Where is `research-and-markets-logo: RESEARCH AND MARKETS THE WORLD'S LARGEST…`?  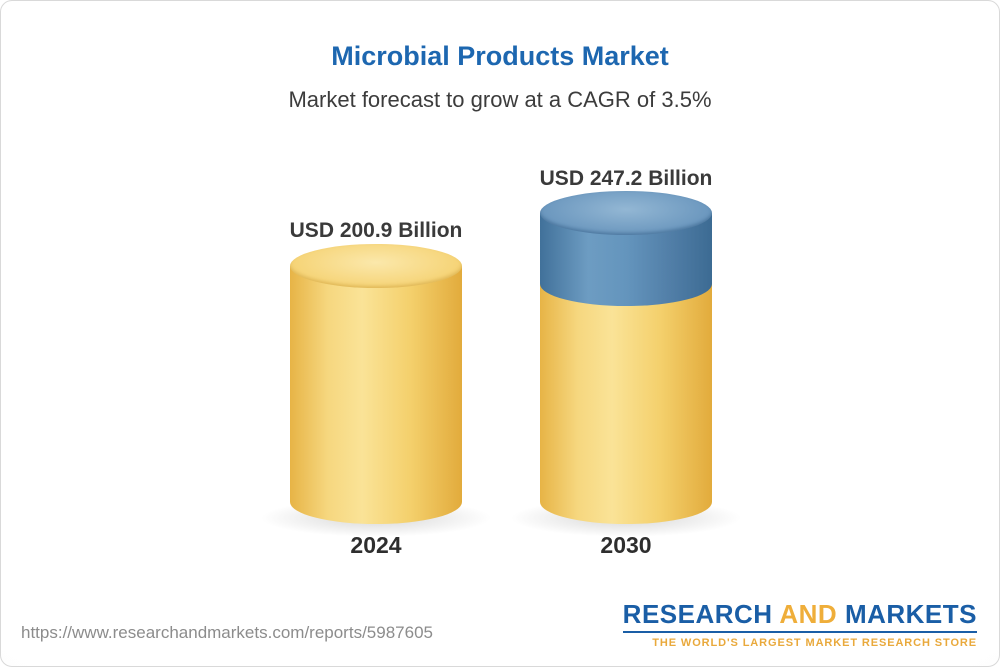
research-and-markets-logo: RESEARCH AND MARKETS THE WORLD'S LARGEST… is located at coordinates (799, 624).